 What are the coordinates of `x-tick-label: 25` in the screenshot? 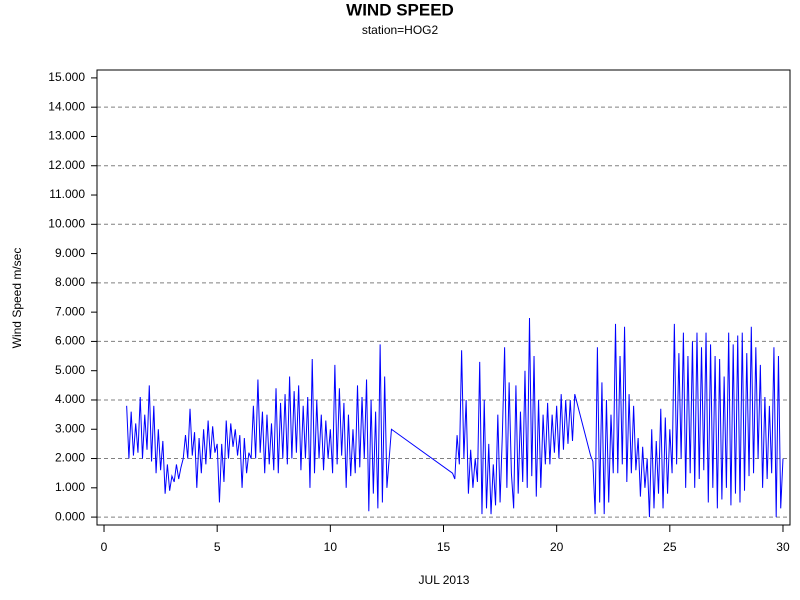 It's located at (670, 547).